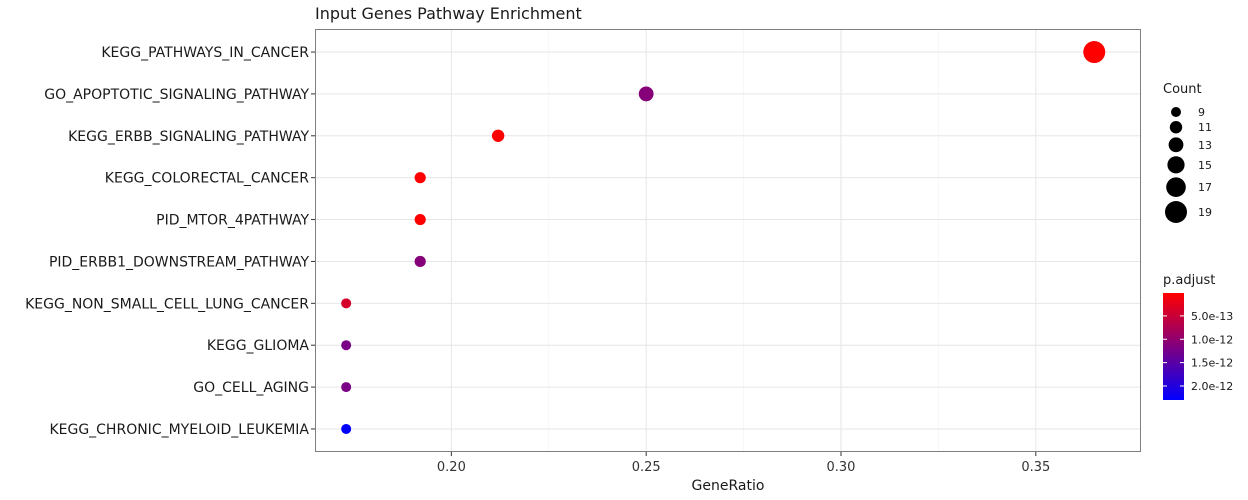  Describe the element at coordinates (1187, 152) in the screenshot. I see `count-legend: Count 9 11 13 15 17 19` at that location.